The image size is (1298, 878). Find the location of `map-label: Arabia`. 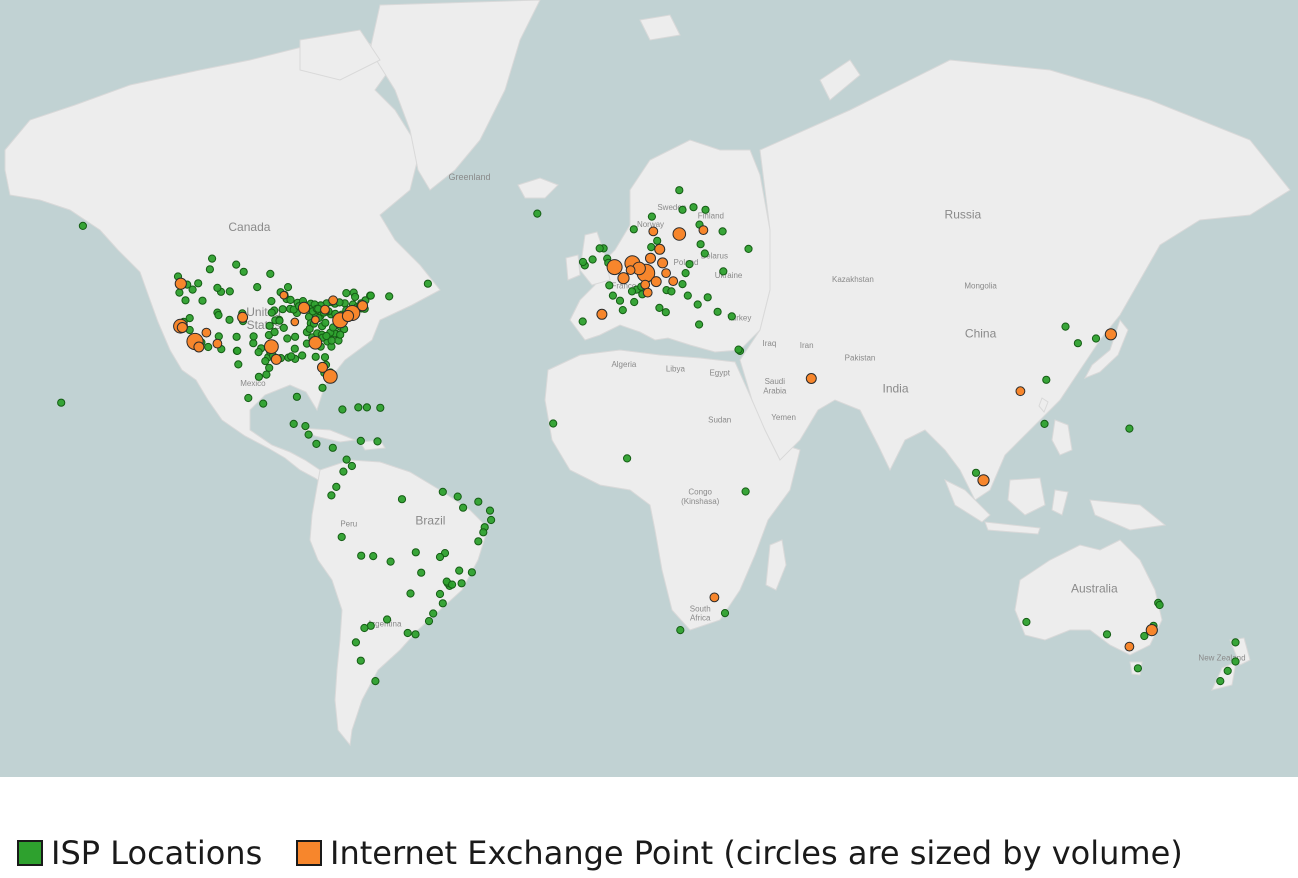

map-label: Arabia is located at coordinates (775, 390).